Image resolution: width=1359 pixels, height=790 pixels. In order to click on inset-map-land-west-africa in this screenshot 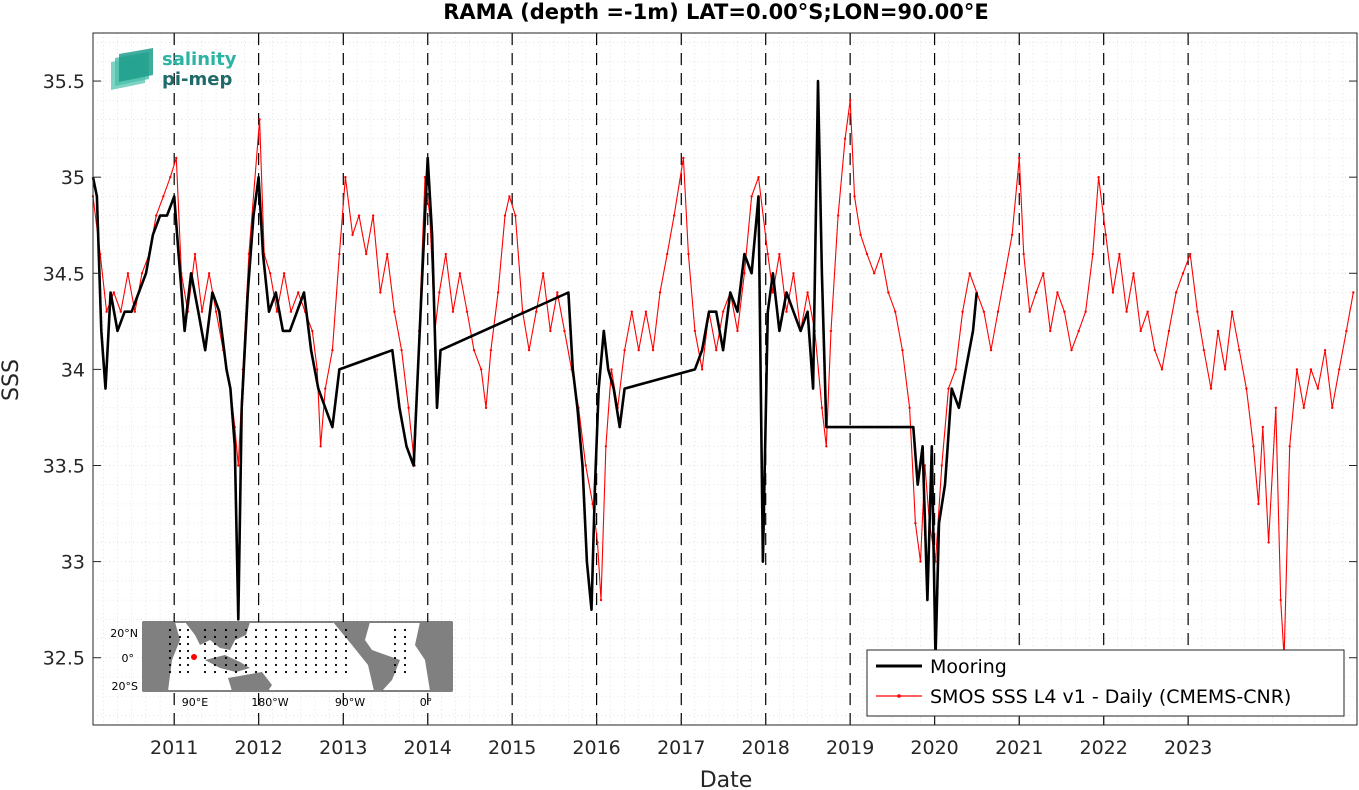, I will do `click(433, 656)`.